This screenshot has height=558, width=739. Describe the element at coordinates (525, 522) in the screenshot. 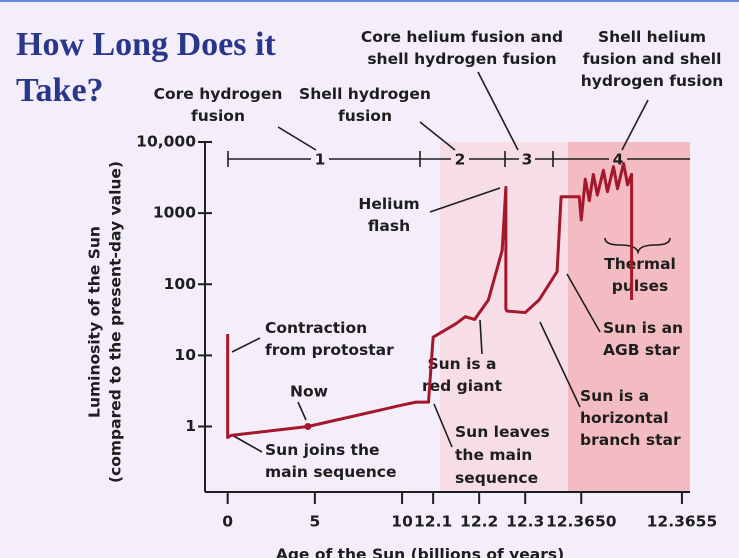

I see `x-tick-label: 12.3` at that location.